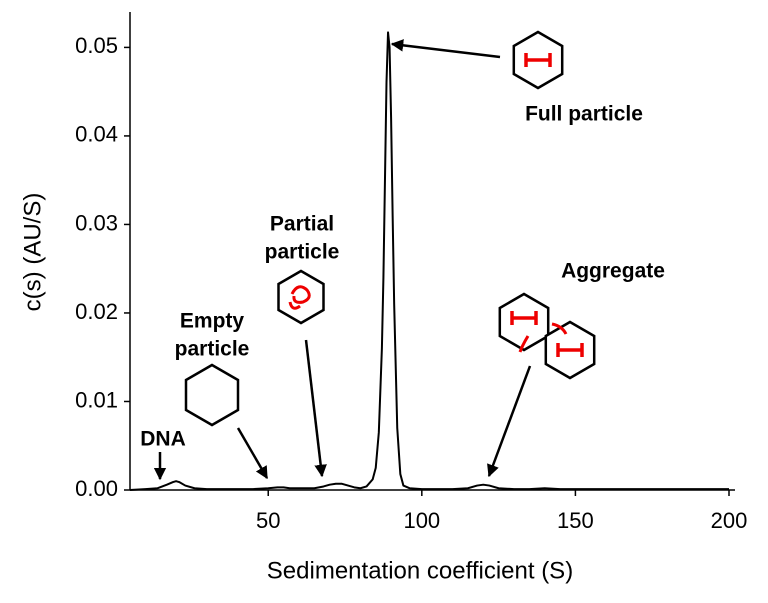 The height and width of the screenshot is (603, 768). I want to click on x-tick-label: 50, so click(268, 520).